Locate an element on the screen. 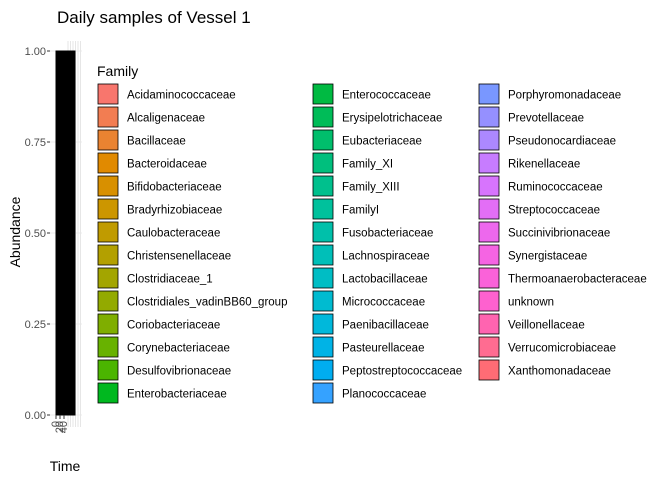 This screenshot has width=672, height=480. legend-label: Ruminococcaceae is located at coordinates (555, 188).